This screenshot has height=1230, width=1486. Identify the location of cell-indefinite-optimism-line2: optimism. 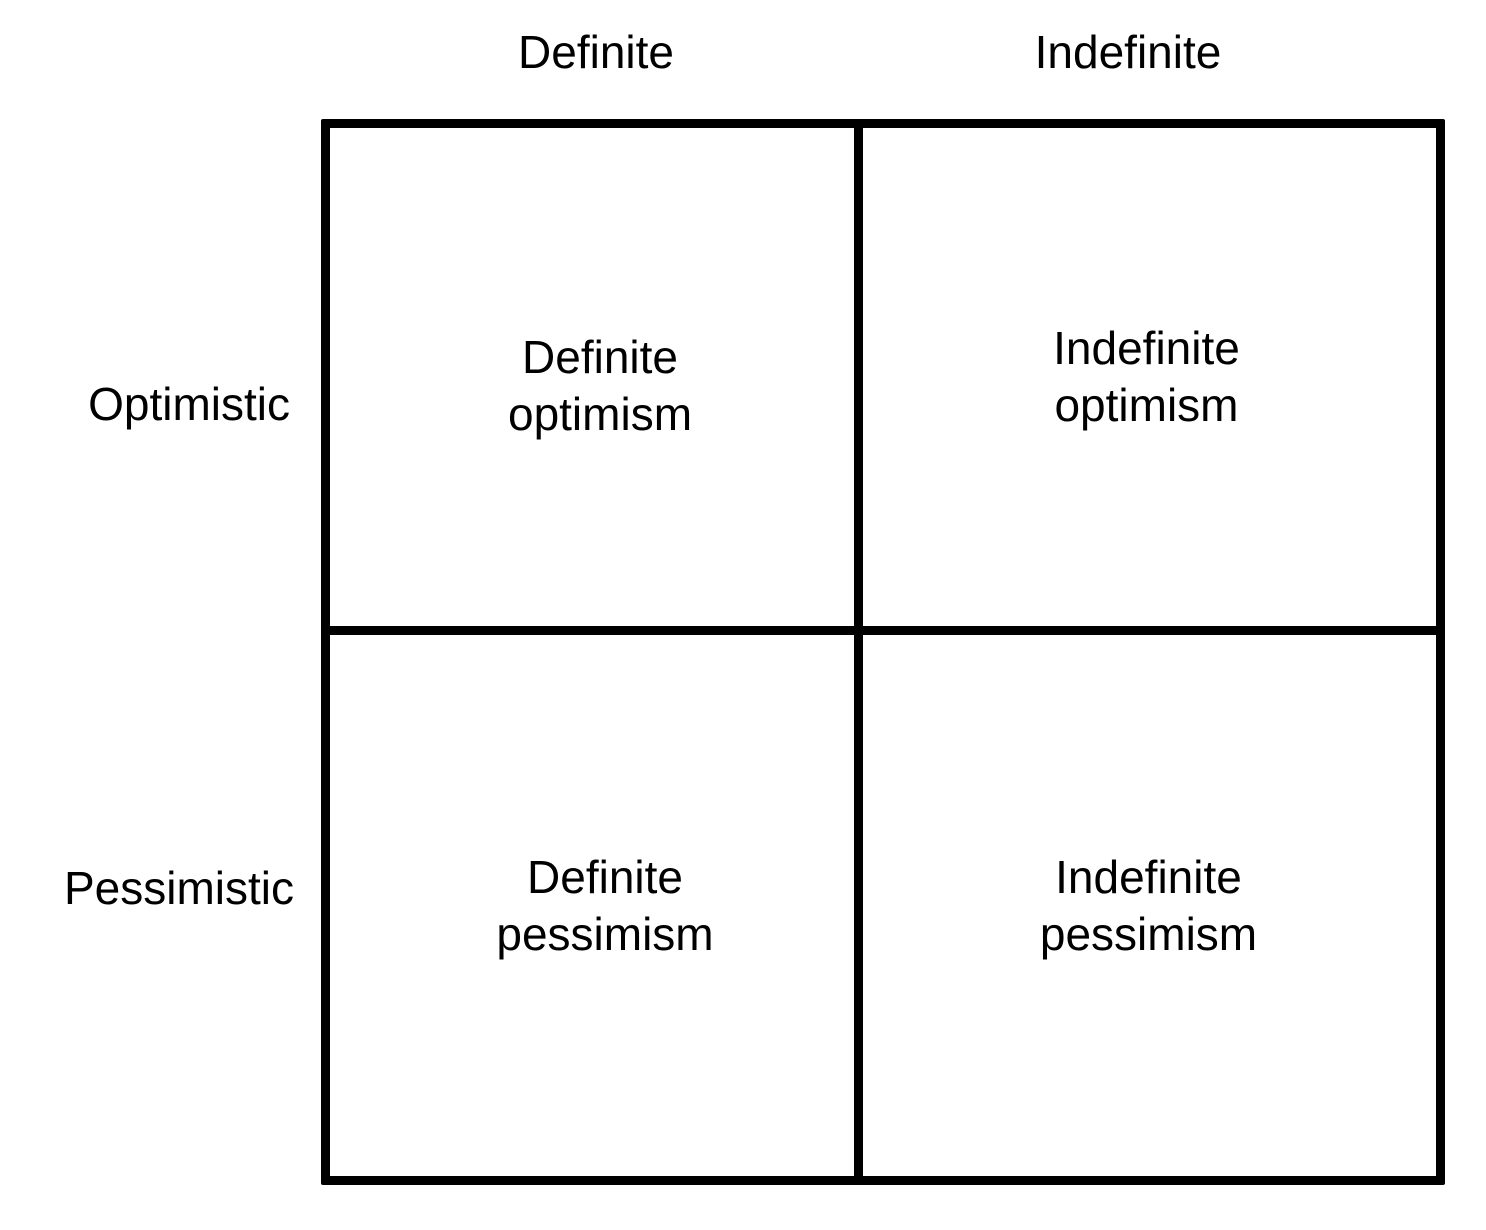
(1146, 405).